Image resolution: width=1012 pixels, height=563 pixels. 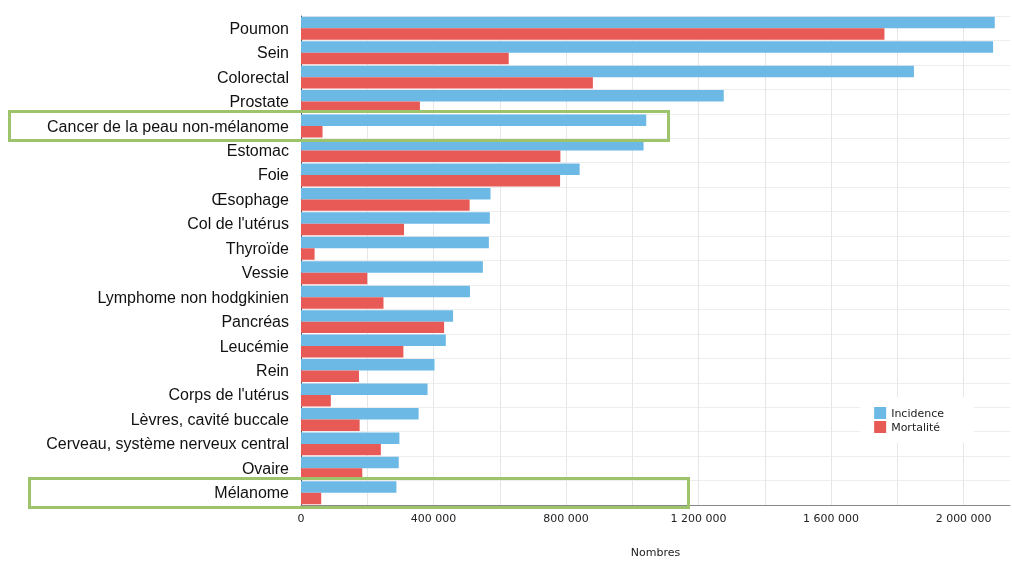 I want to click on x-tick-label: 400 000, so click(x=433, y=518).